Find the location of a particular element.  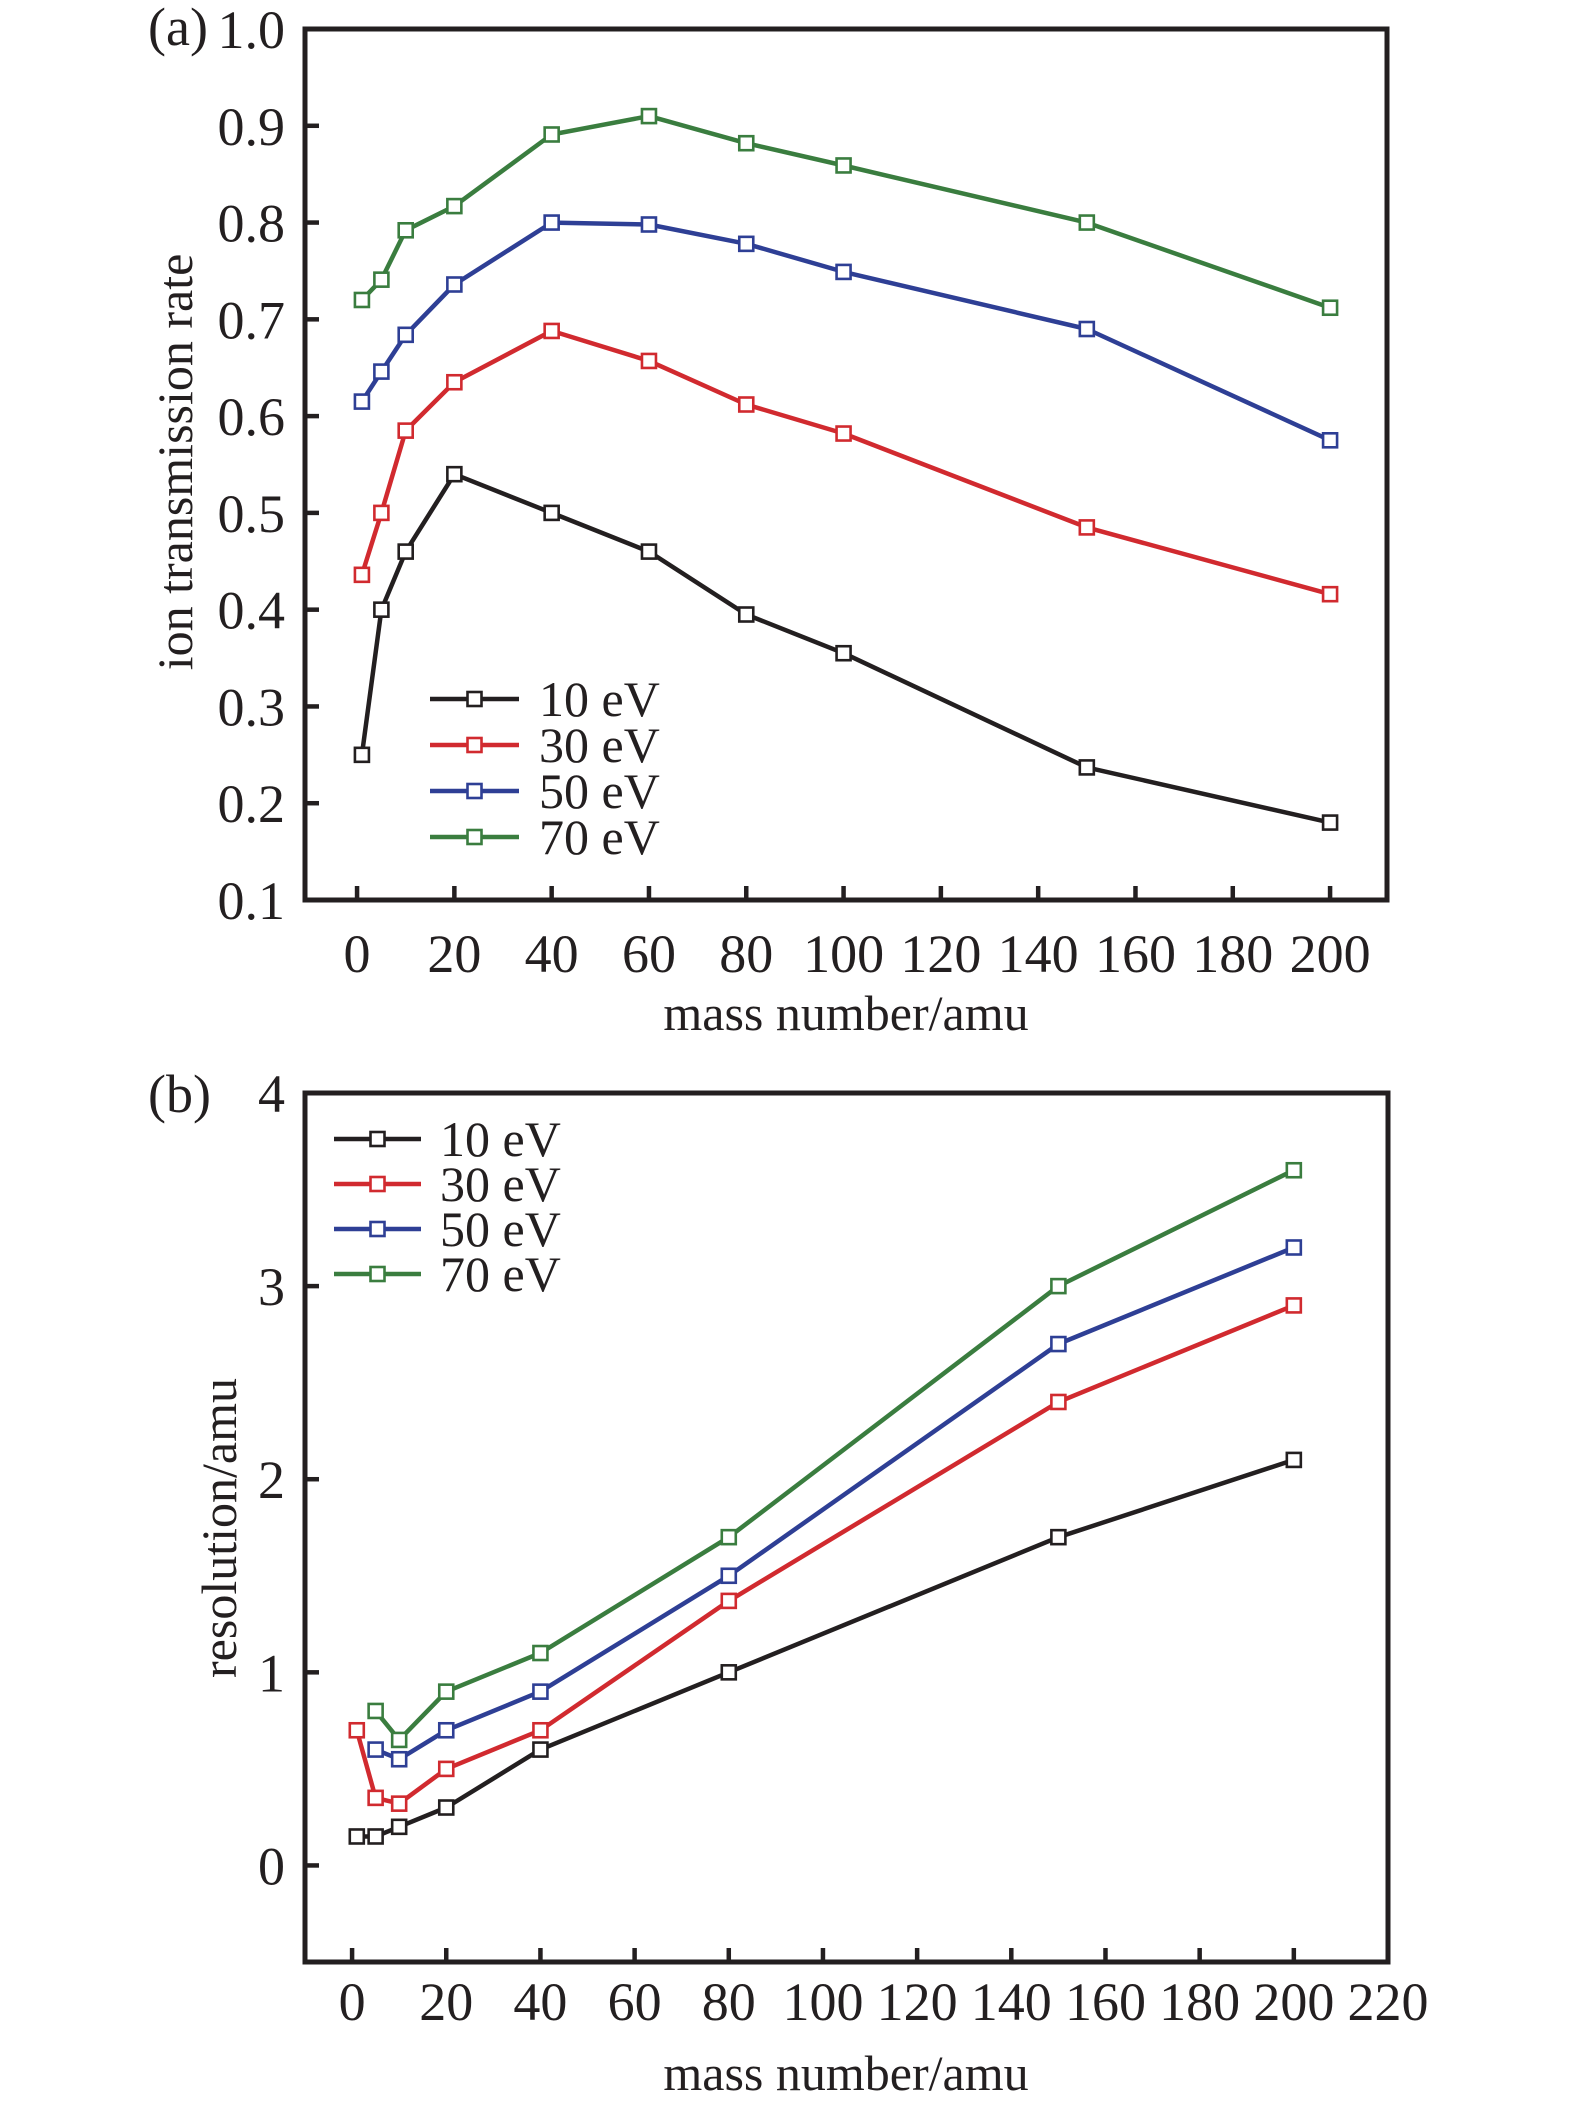

panel-label: (a) is located at coordinates (178, 28).